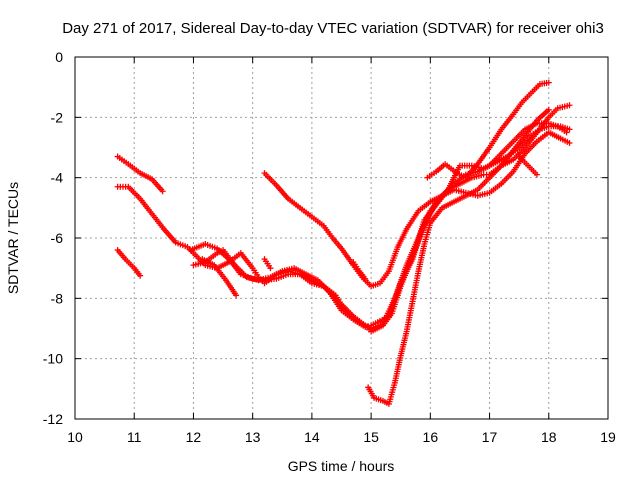 The height and width of the screenshot is (480, 640). I want to click on y-tick-label: -12, so click(53, 419).